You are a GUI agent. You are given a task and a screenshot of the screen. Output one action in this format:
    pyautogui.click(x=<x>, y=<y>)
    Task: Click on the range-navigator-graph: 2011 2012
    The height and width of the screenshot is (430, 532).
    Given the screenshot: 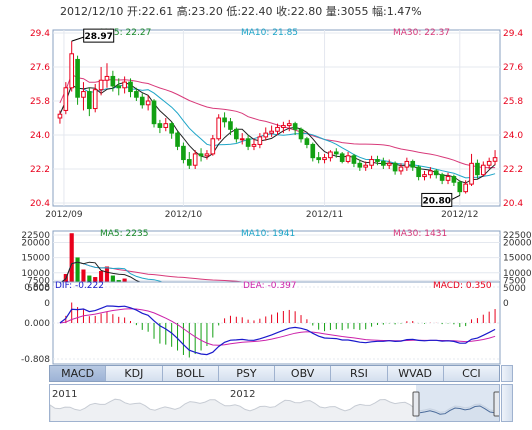 What is the action you would take?
    pyautogui.click(x=275, y=403)
    